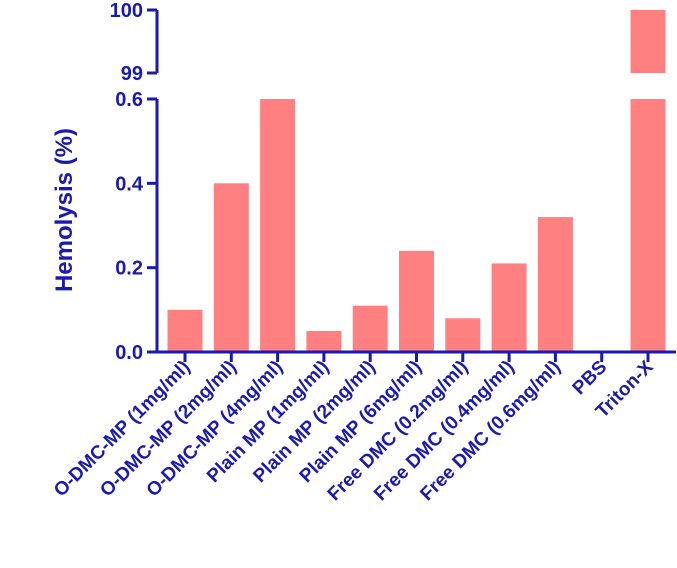 Image resolution: width=677 pixels, height=568 pixels. What do you see at coordinates (648, 41) in the screenshot?
I see `bar-10-upper` at bounding box center [648, 41].